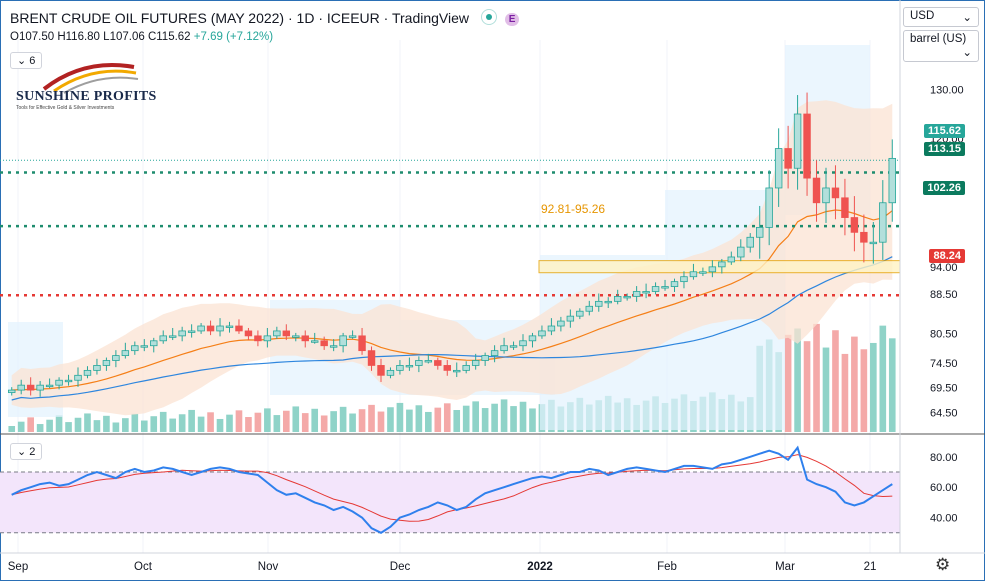 This screenshot has width=985, height=581. I want to click on time-tick-label: Dec, so click(400, 567).